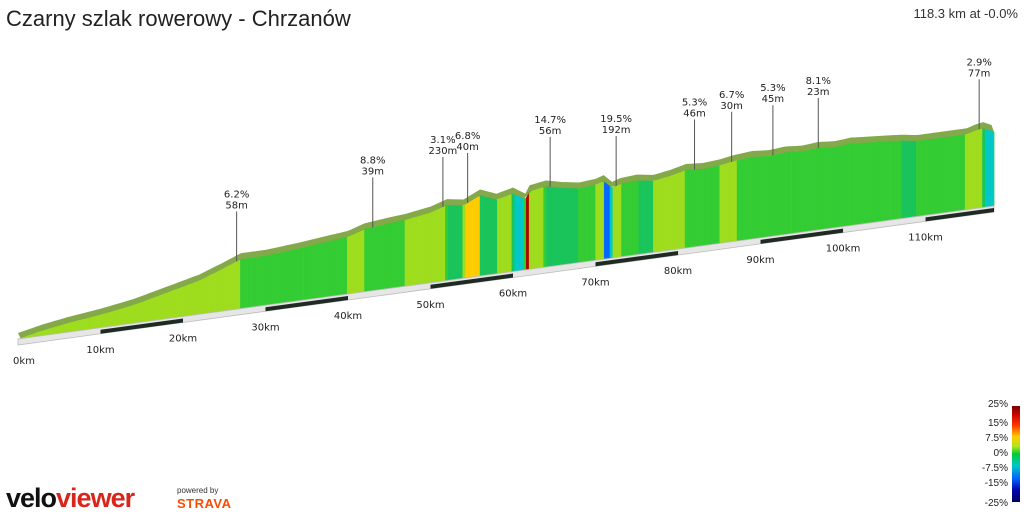  What do you see at coordinates (513, 294) in the screenshot?
I see `x-tick-label: 60km` at bounding box center [513, 294].